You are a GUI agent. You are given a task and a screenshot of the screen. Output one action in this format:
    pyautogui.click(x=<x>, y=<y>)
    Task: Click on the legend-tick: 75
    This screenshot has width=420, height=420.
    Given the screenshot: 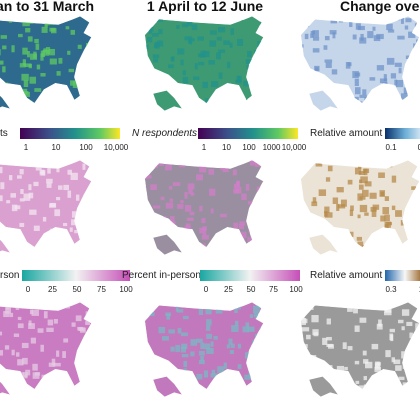 What is the action you would take?
    pyautogui.click(x=273, y=289)
    